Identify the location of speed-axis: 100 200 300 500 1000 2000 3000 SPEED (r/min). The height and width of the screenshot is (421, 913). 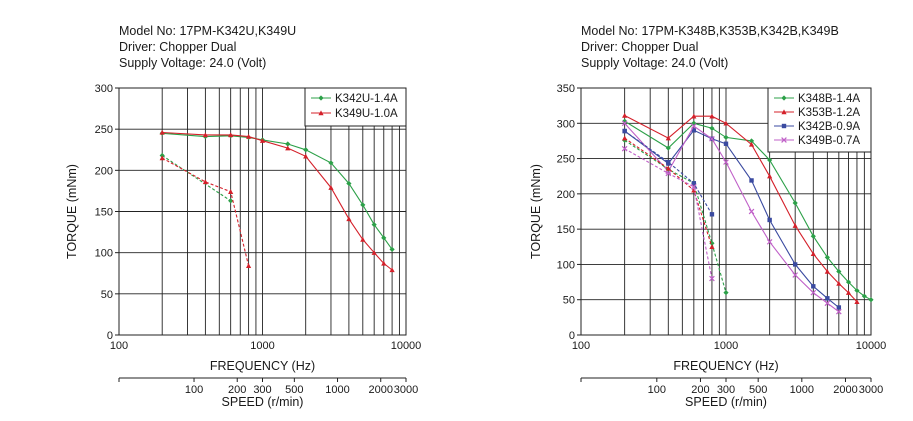
(268, 393).